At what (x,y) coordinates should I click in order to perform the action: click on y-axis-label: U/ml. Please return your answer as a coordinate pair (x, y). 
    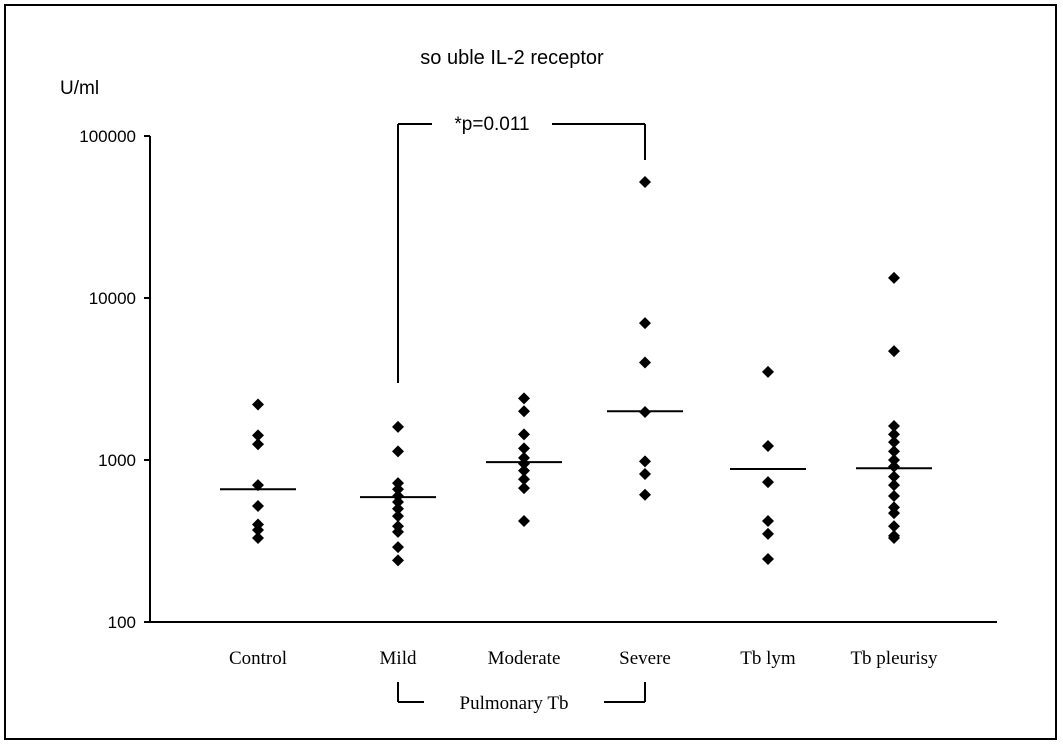
    Looking at the image, I should click on (79, 88).